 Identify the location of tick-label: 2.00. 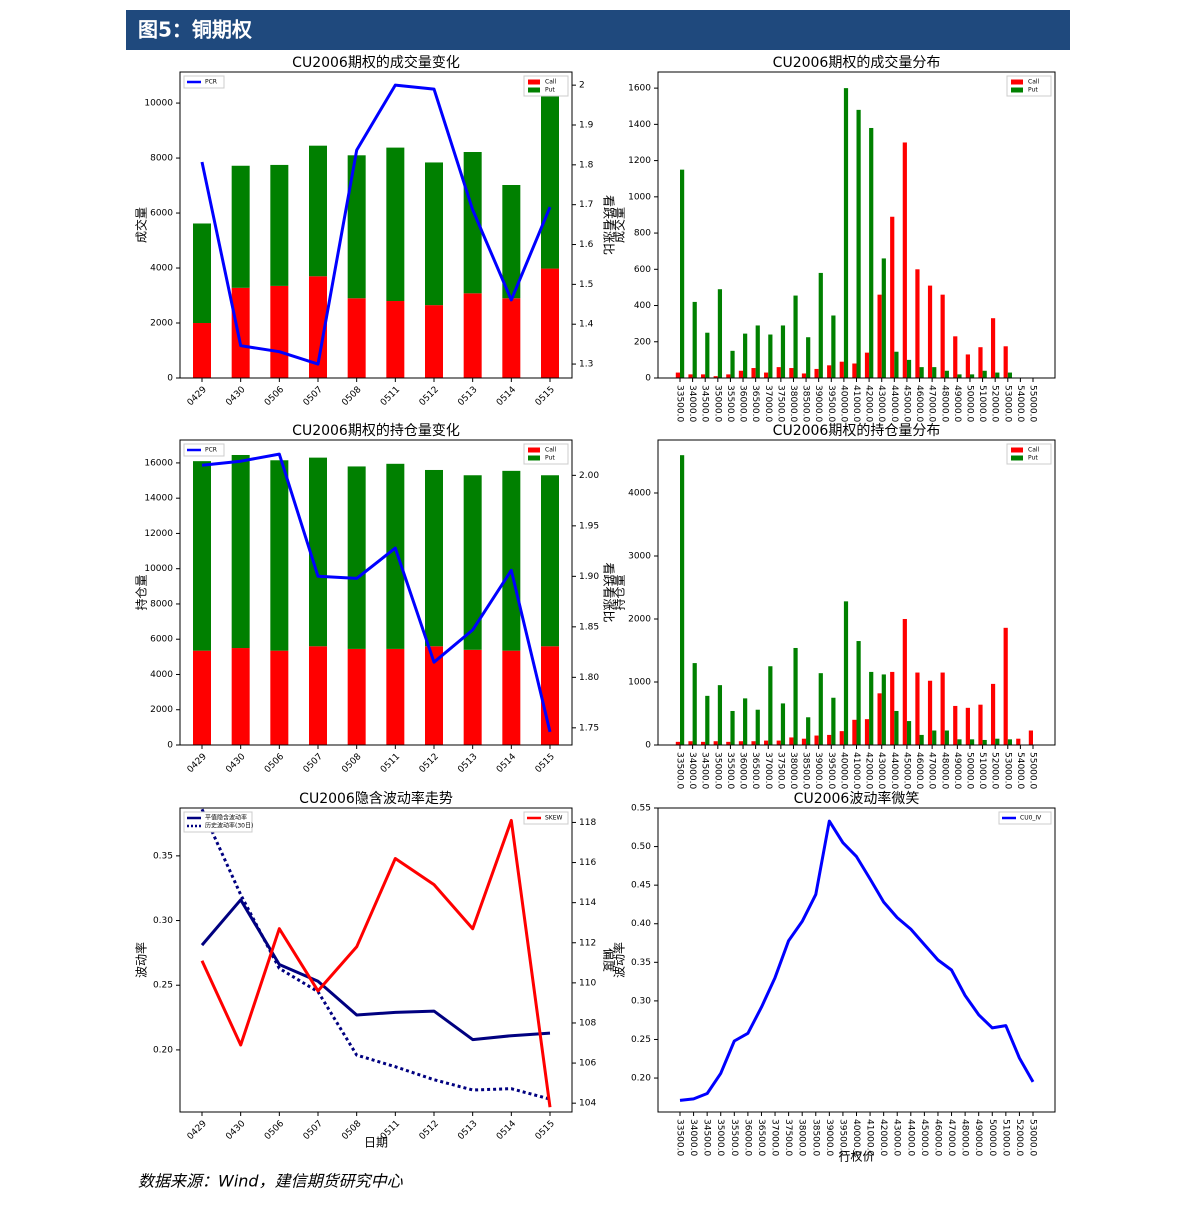
(589, 476).